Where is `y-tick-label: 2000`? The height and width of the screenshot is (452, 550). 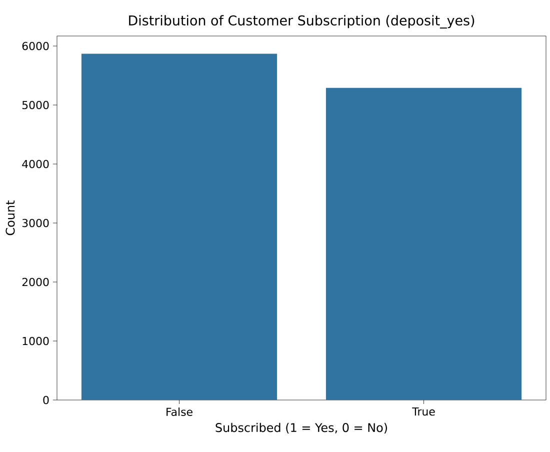 y-tick-label: 2000 is located at coordinates (35, 282).